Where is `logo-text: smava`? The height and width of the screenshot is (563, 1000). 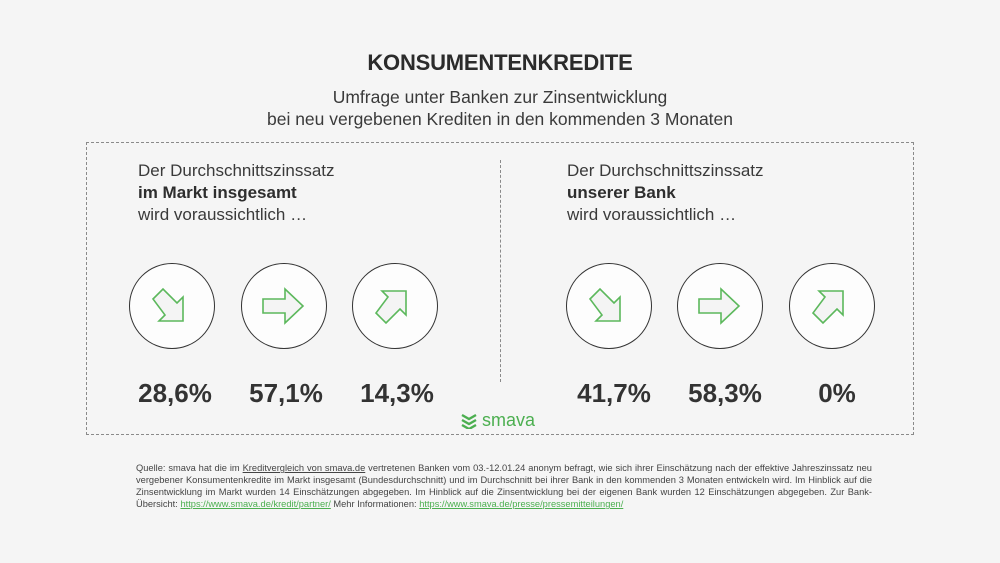 logo-text: smava is located at coordinates (509, 420).